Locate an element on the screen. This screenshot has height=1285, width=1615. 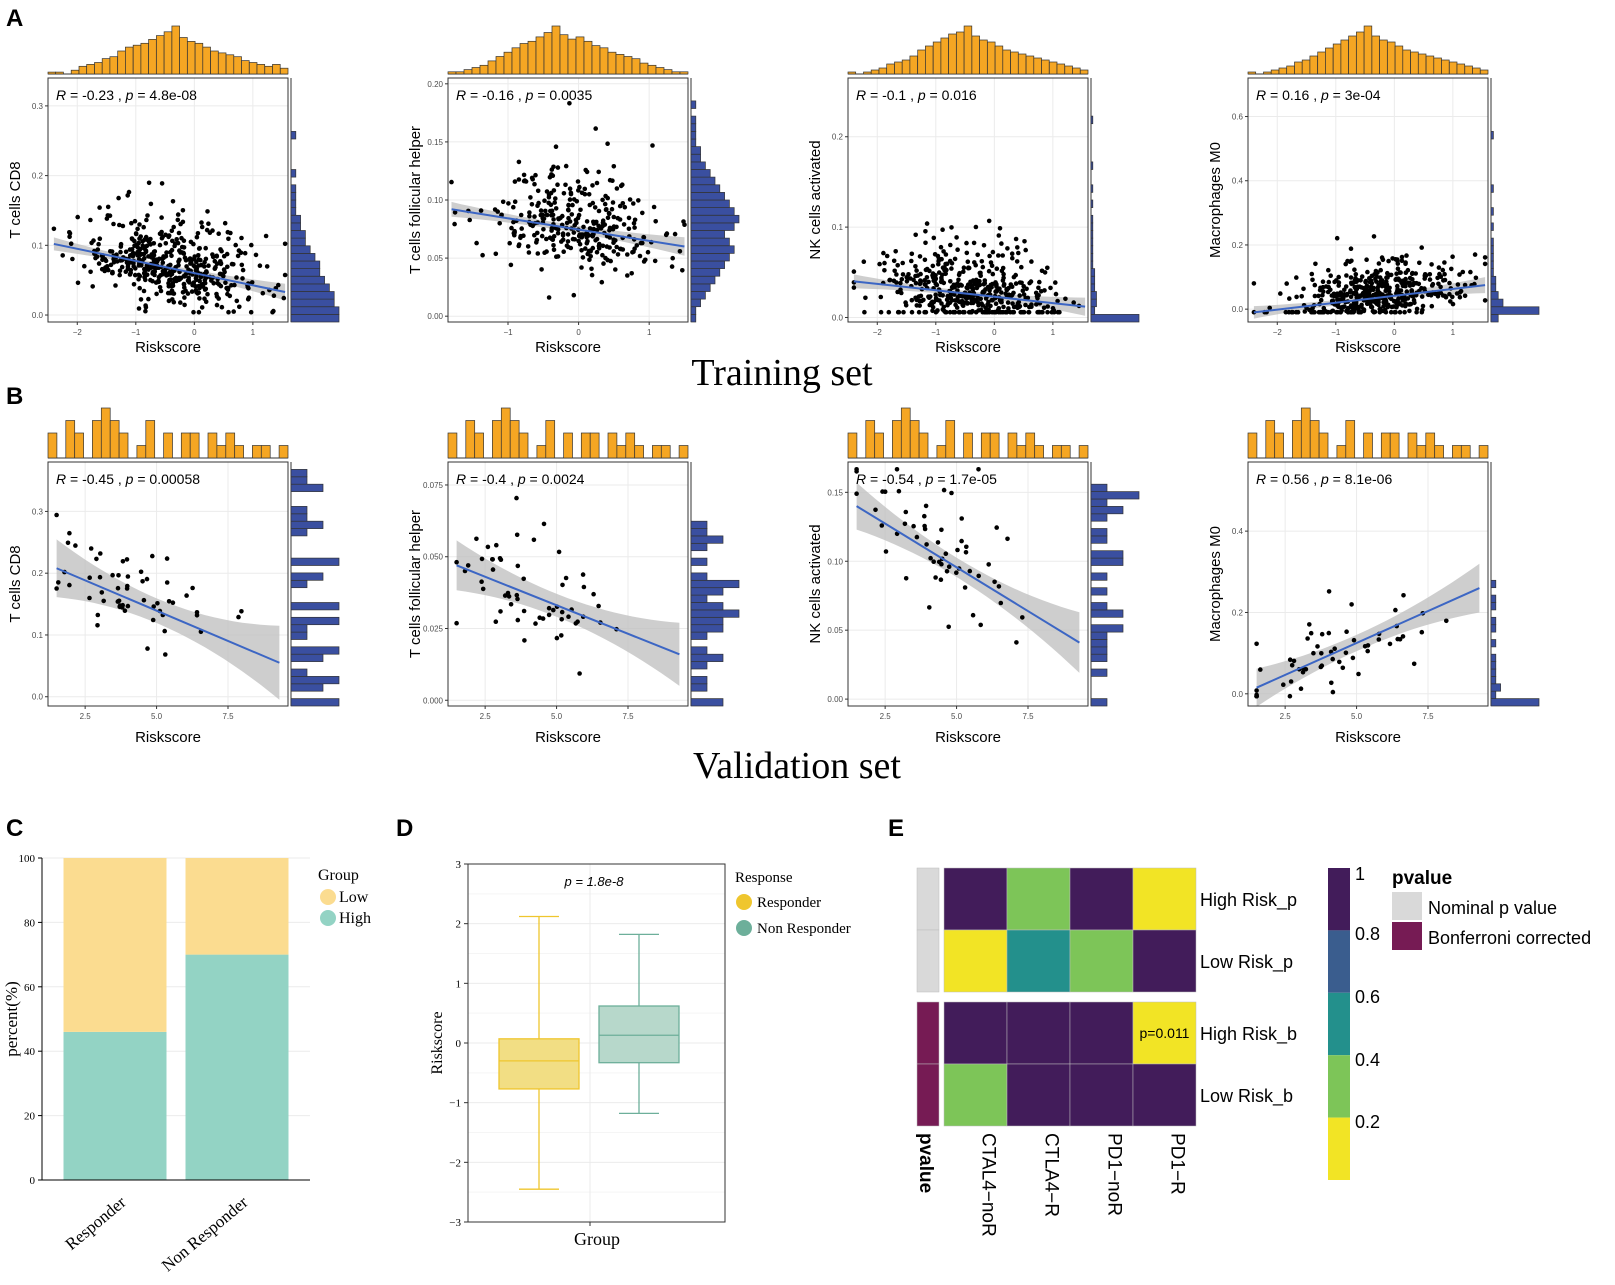
correlation-annotation: R = -0.4 , p = 0.0024 is located at coordinates (520, 479).